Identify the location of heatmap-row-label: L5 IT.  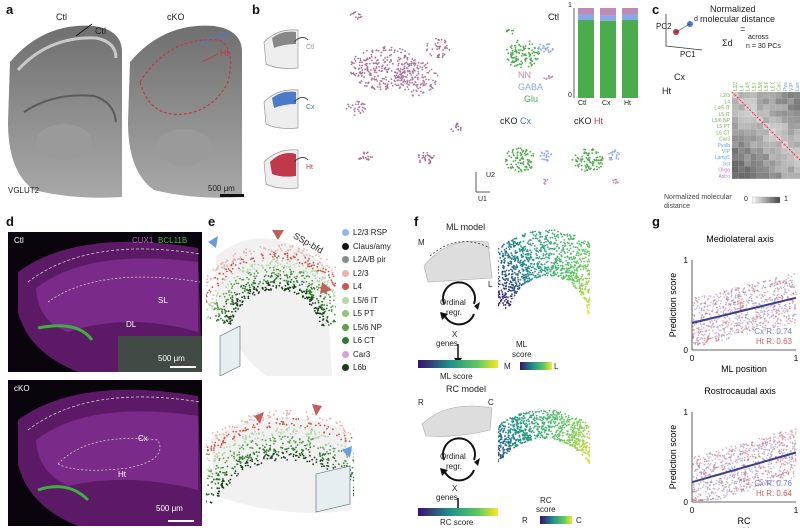
(724, 115).